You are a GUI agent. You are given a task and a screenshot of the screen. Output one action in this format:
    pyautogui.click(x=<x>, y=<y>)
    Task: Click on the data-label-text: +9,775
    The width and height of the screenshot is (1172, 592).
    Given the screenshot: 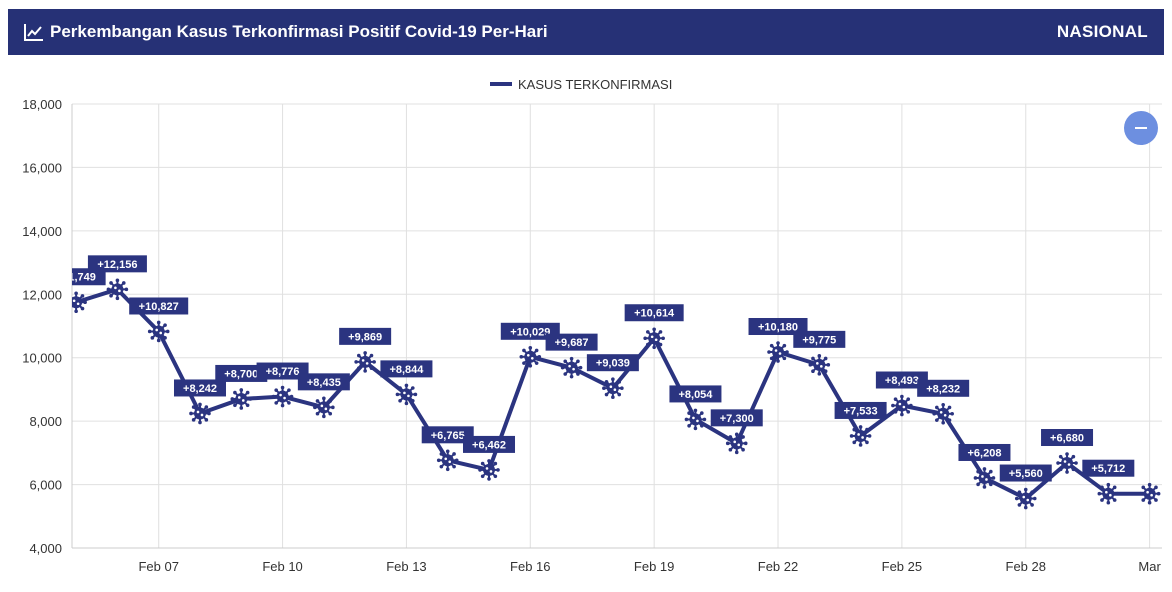 What is the action you would take?
    pyautogui.click(x=819, y=340)
    